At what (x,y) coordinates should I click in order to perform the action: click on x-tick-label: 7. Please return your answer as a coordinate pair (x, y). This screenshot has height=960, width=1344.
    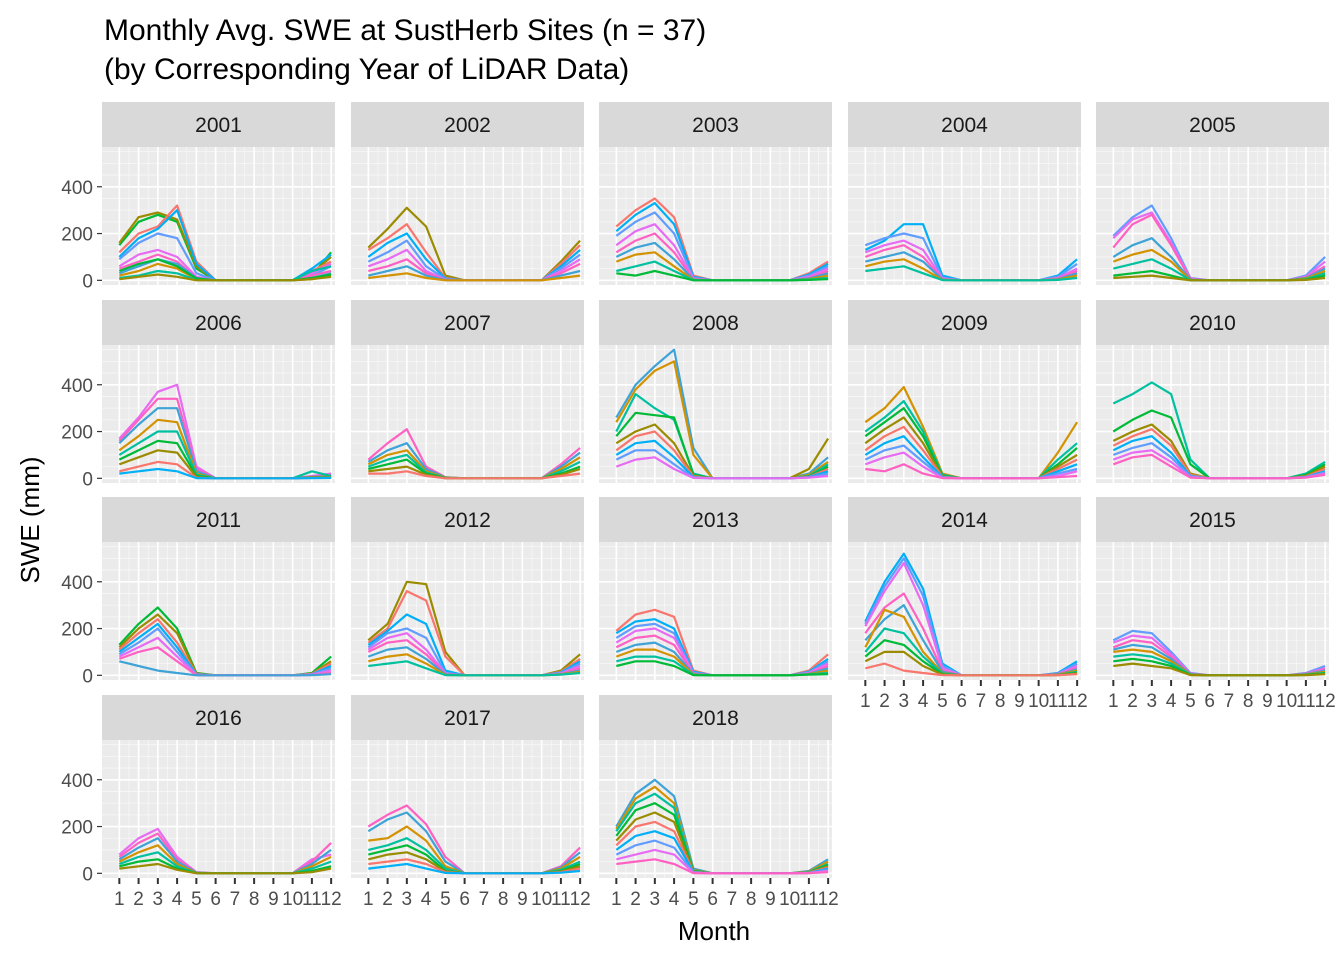
    Looking at the image, I should click on (981, 701).